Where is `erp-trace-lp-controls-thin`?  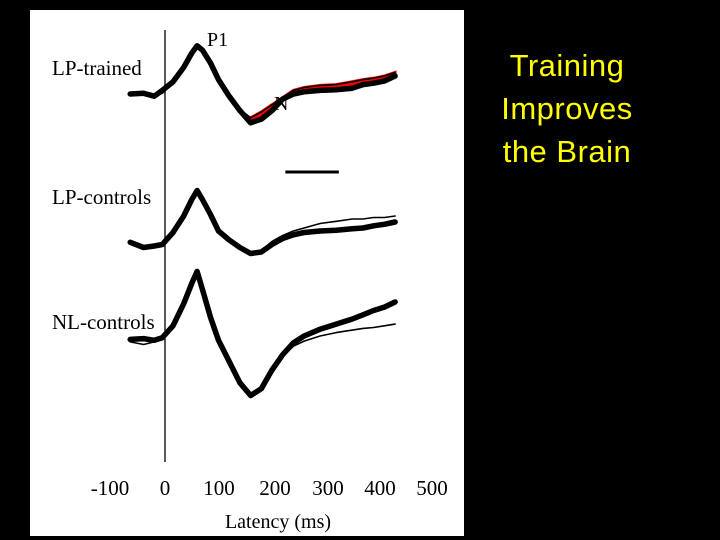
erp-trace-lp-controls-thin is located at coordinates (262, 223).